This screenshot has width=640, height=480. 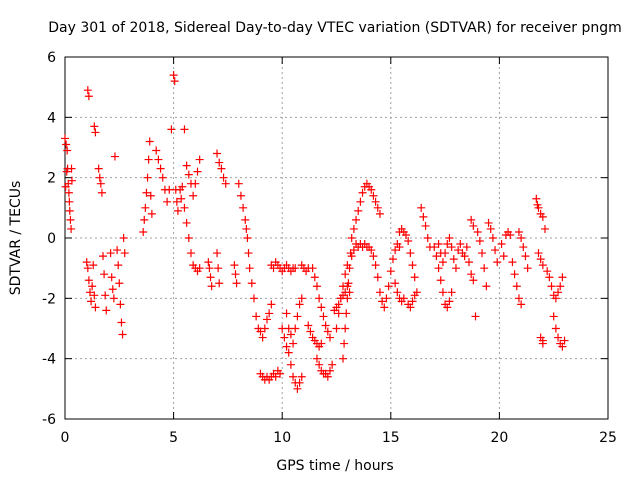 I want to click on y-tick-label: -4, so click(x=49, y=360).